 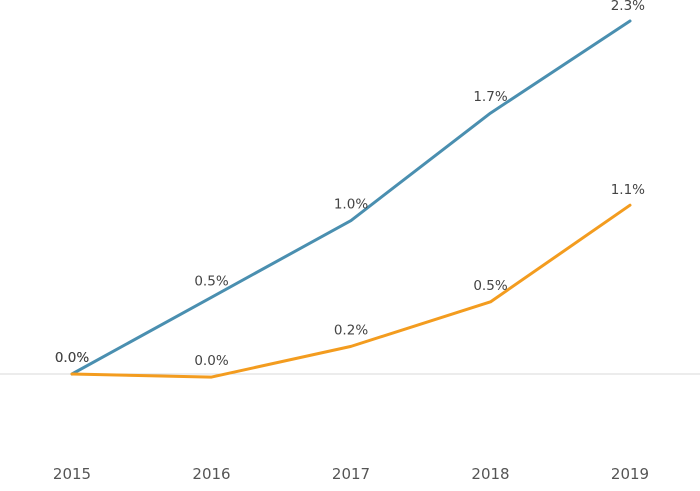 I want to click on series-2-data-label: 0.2%, so click(x=351, y=330).